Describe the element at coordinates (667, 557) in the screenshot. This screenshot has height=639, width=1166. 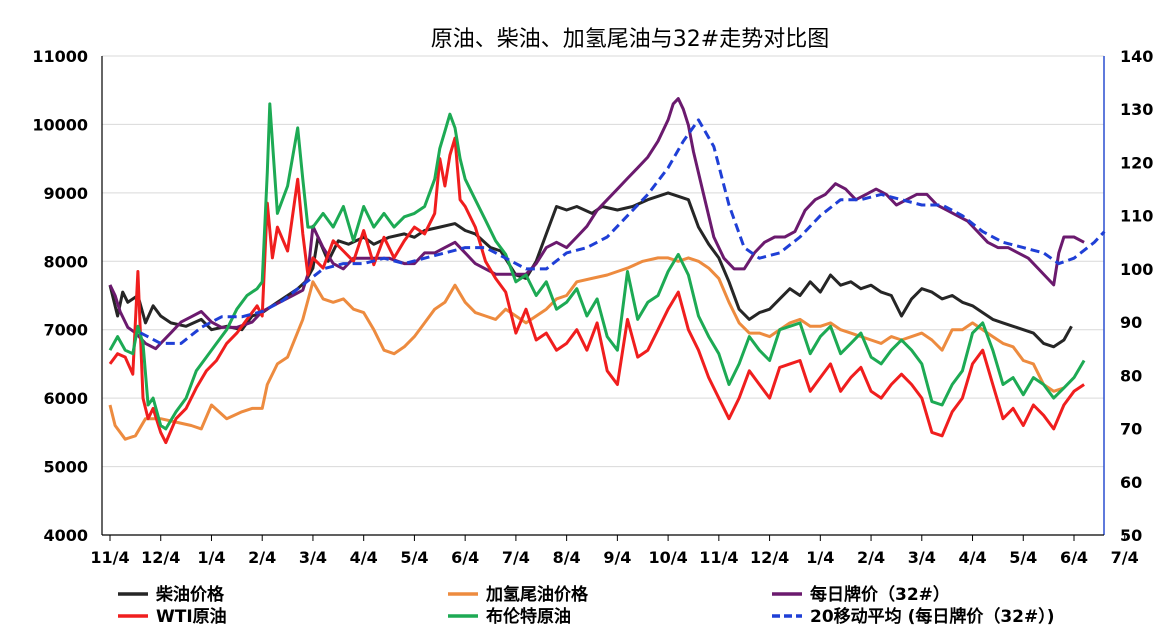
I see `x-tick-label: 10/4` at that location.